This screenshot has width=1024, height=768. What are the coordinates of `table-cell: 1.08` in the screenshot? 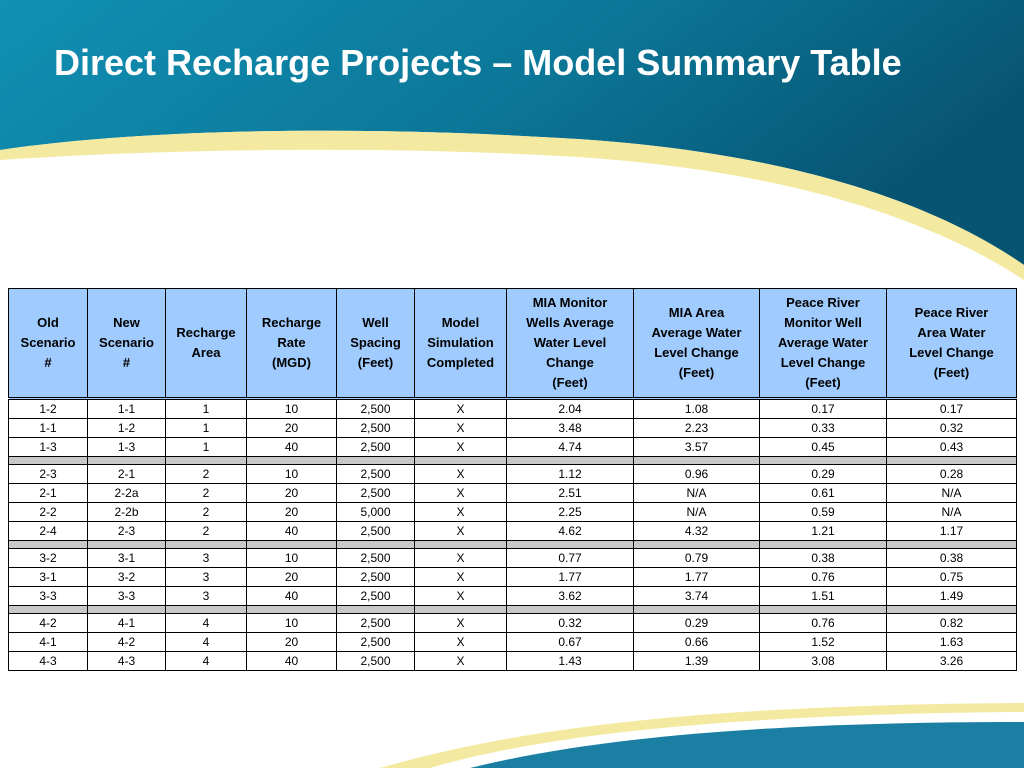 It's located at (696, 408).